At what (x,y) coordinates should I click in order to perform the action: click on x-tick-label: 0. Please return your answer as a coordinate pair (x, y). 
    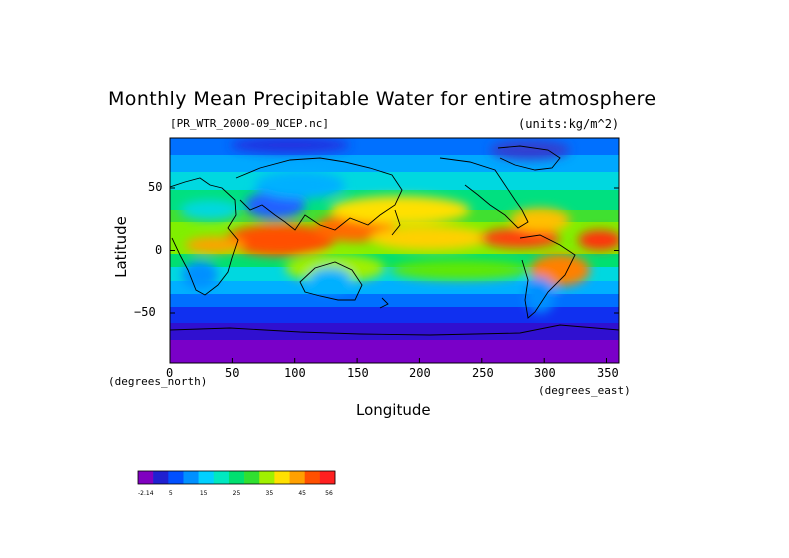
    Looking at the image, I should click on (170, 373).